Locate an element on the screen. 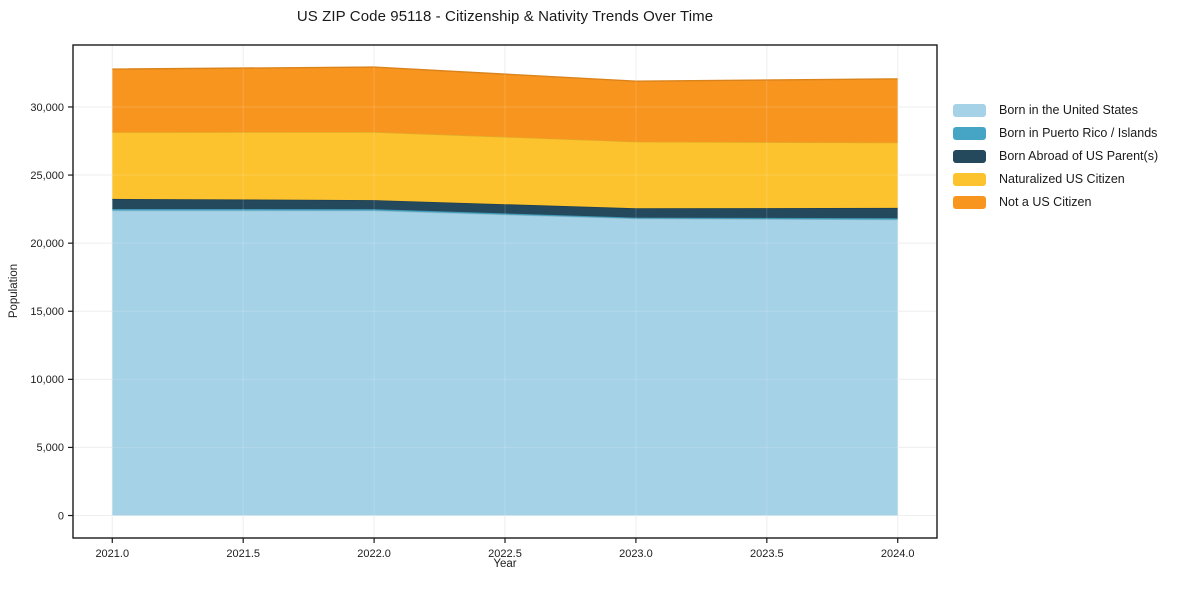 This screenshot has height=590, width=1189. y-axis-label: Population is located at coordinates (14, 291).